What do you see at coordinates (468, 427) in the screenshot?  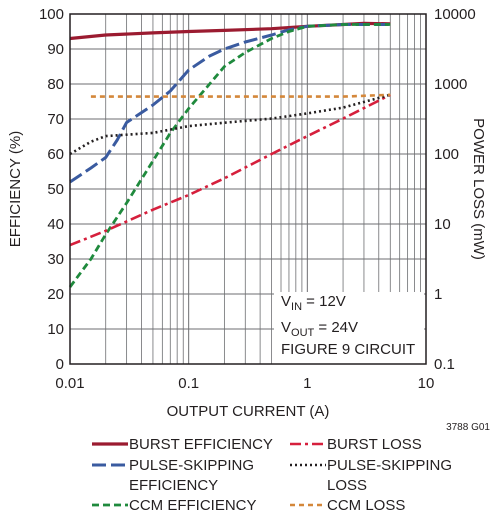 I see `figure-id: 3788 G01` at bounding box center [468, 427].